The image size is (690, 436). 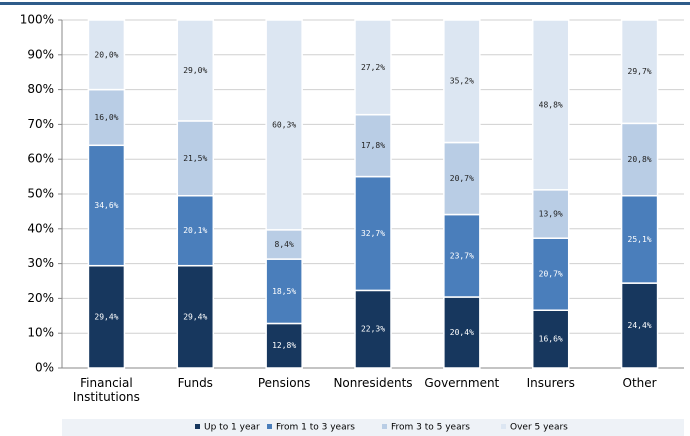 I want to click on y-tick-label: 90%, so click(x=40, y=54).